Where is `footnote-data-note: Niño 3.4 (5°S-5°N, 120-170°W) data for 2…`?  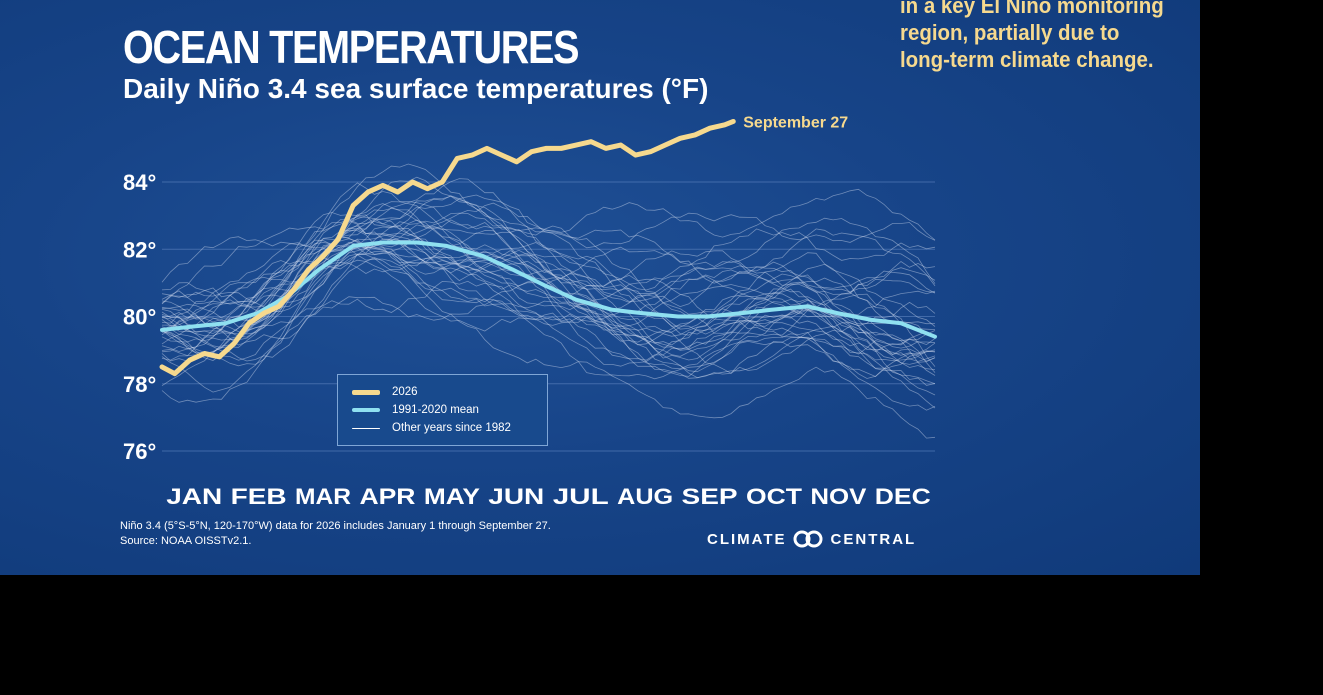 footnote-data-note: Niño 3.4 (5°S-5°N, 120-170°W) data for 2… is located at coordinates (335, 526).